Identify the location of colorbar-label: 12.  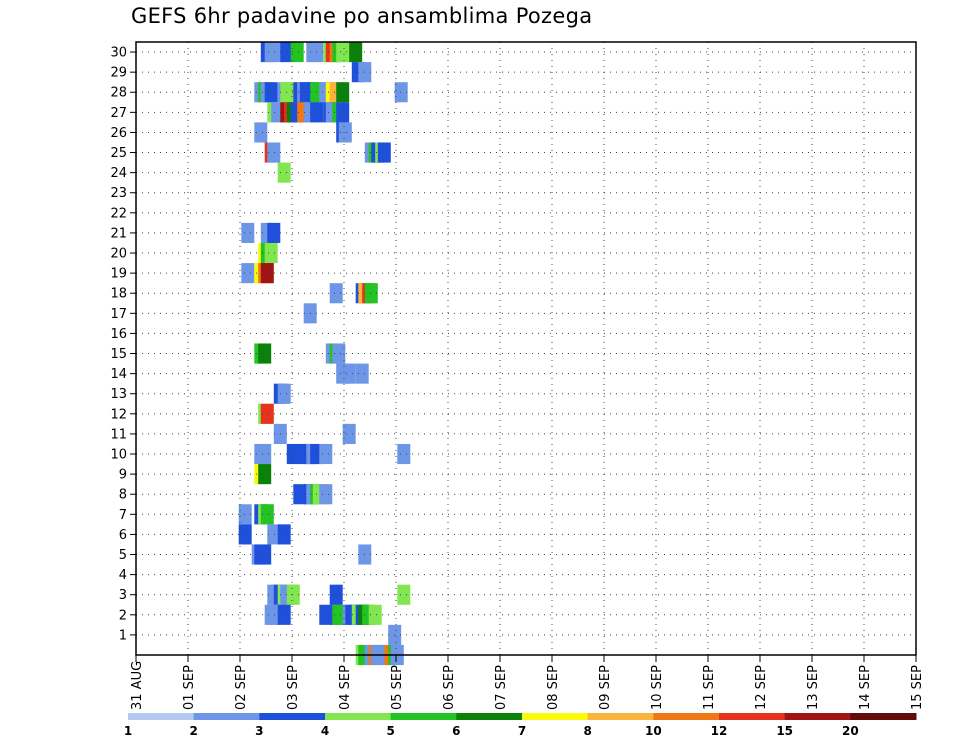
(719, 731).